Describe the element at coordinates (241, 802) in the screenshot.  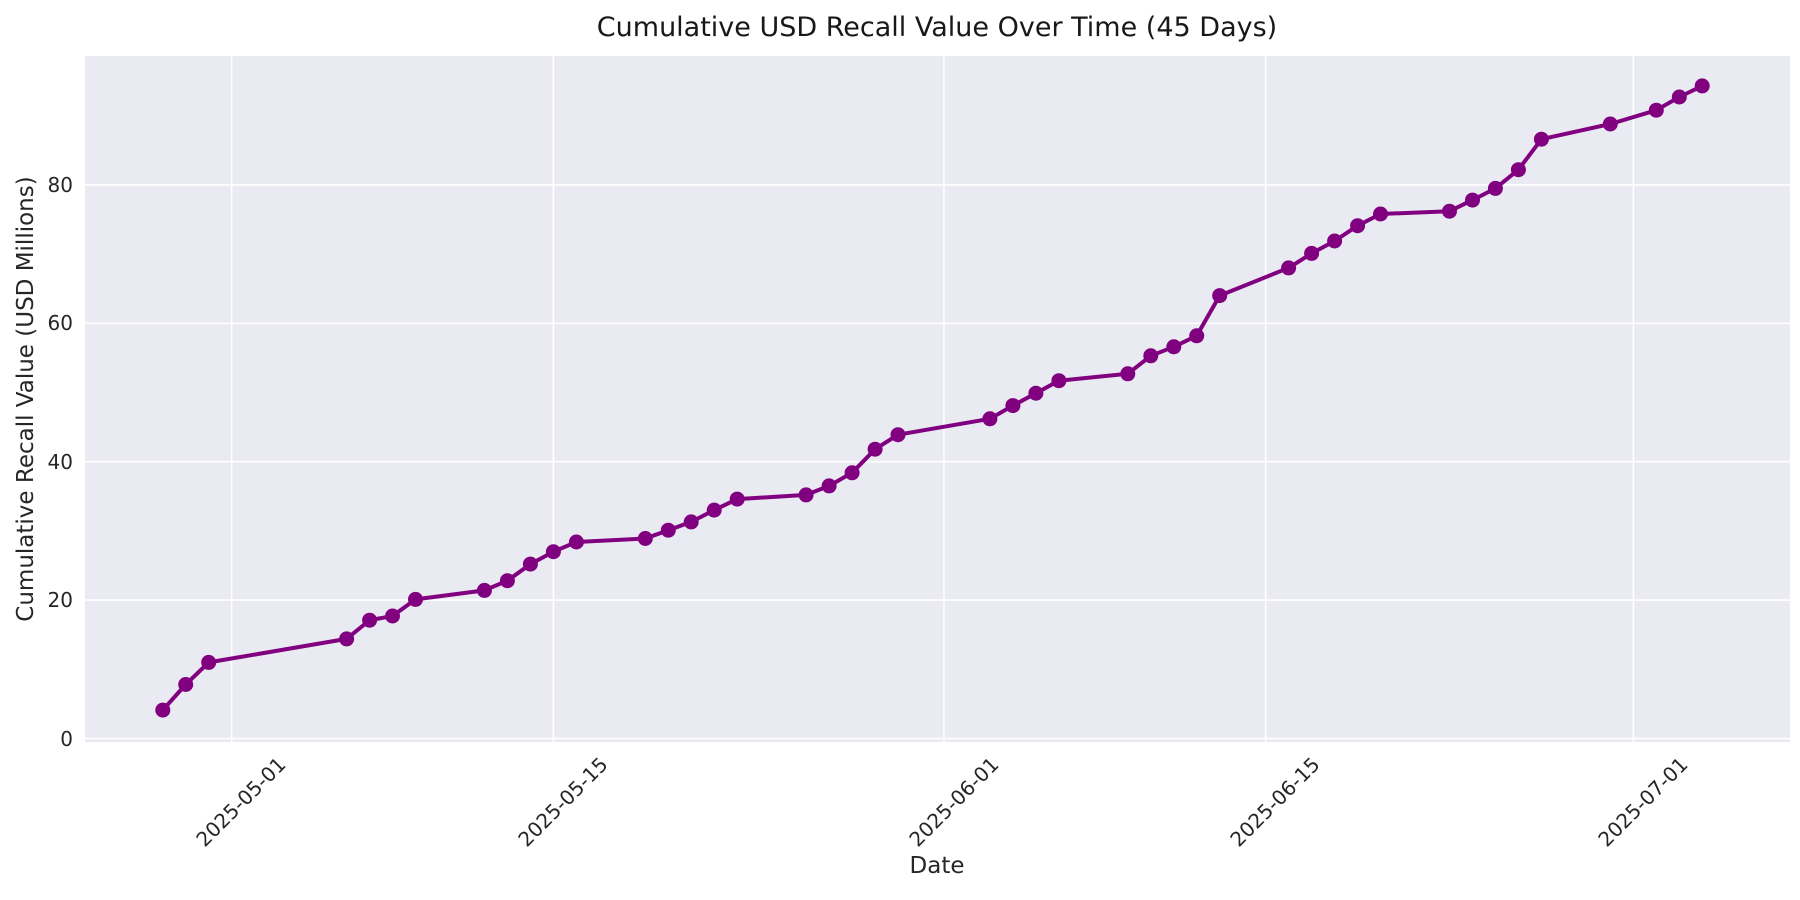
I see `x-tick-label: 2025-05-01` at that location.